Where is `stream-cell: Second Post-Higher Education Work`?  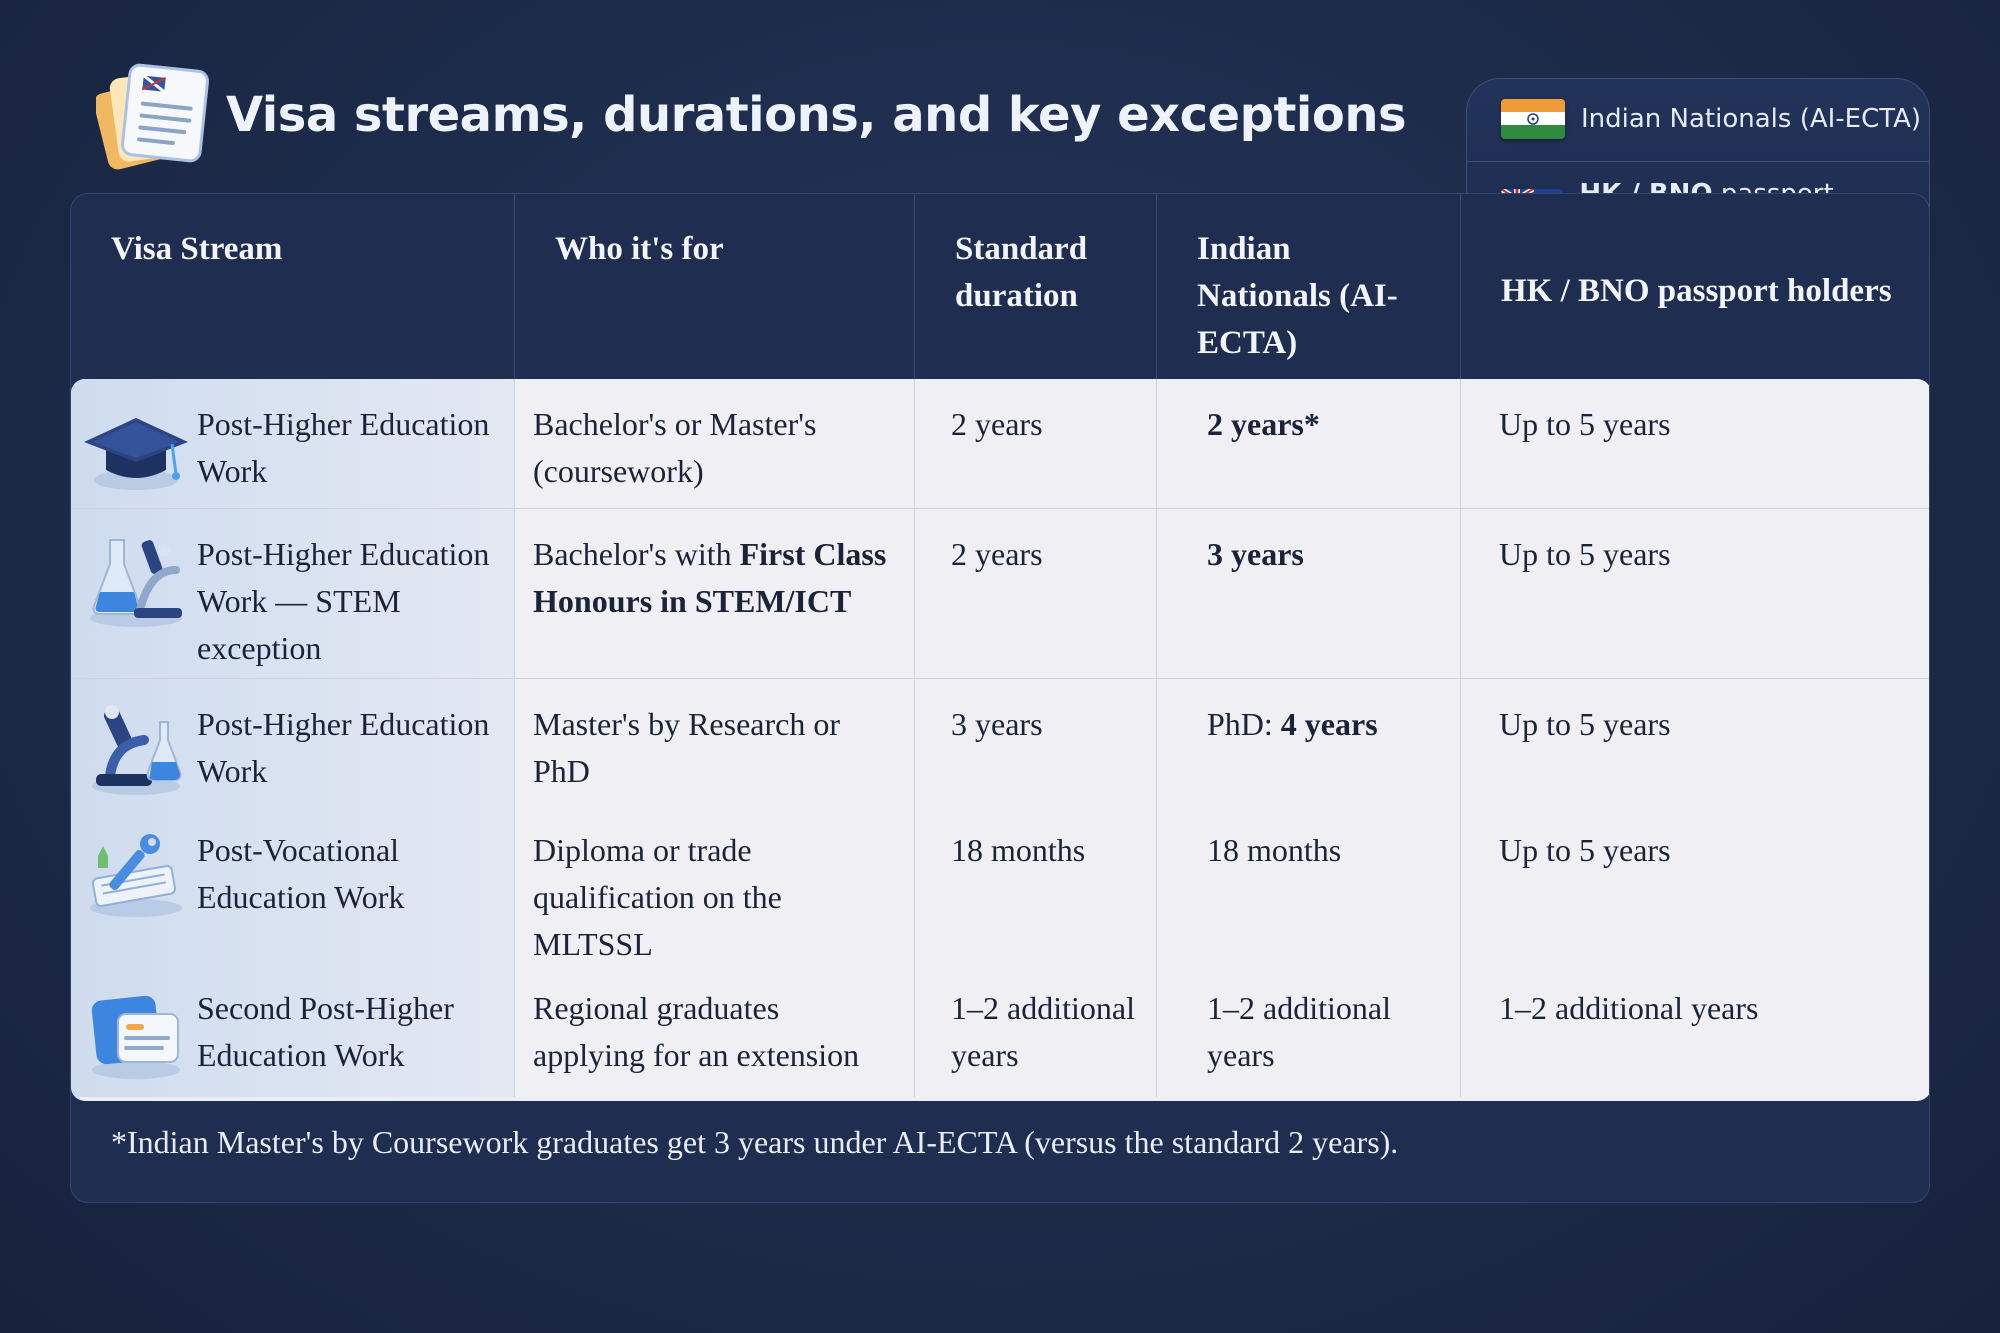 stream-cell: Second Post-Higher Education Work is located at coordinates (292, 1030).